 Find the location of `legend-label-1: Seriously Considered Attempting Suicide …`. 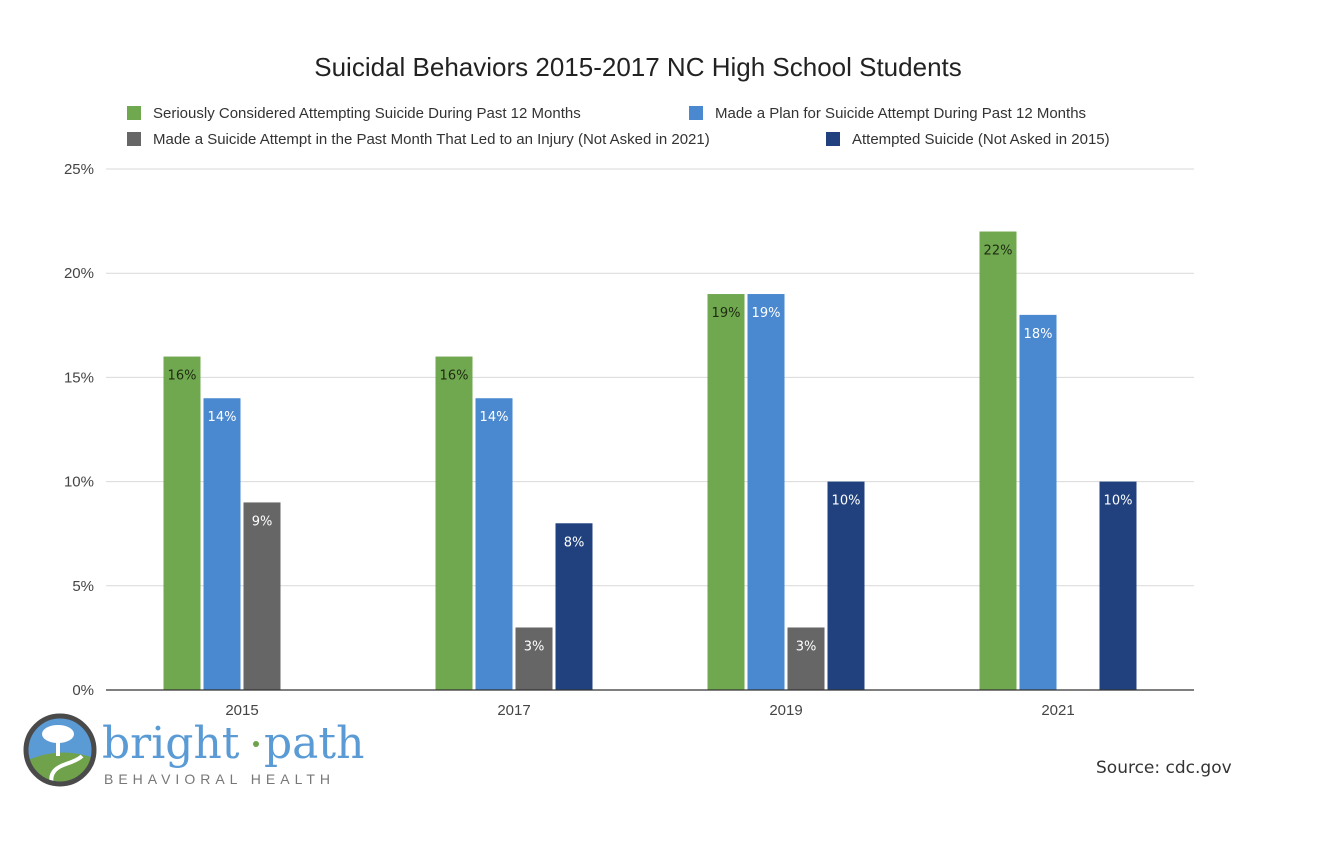

legend-label-1: Seriously Considered Attempting Suicide … is located at coordinates (367, 113).